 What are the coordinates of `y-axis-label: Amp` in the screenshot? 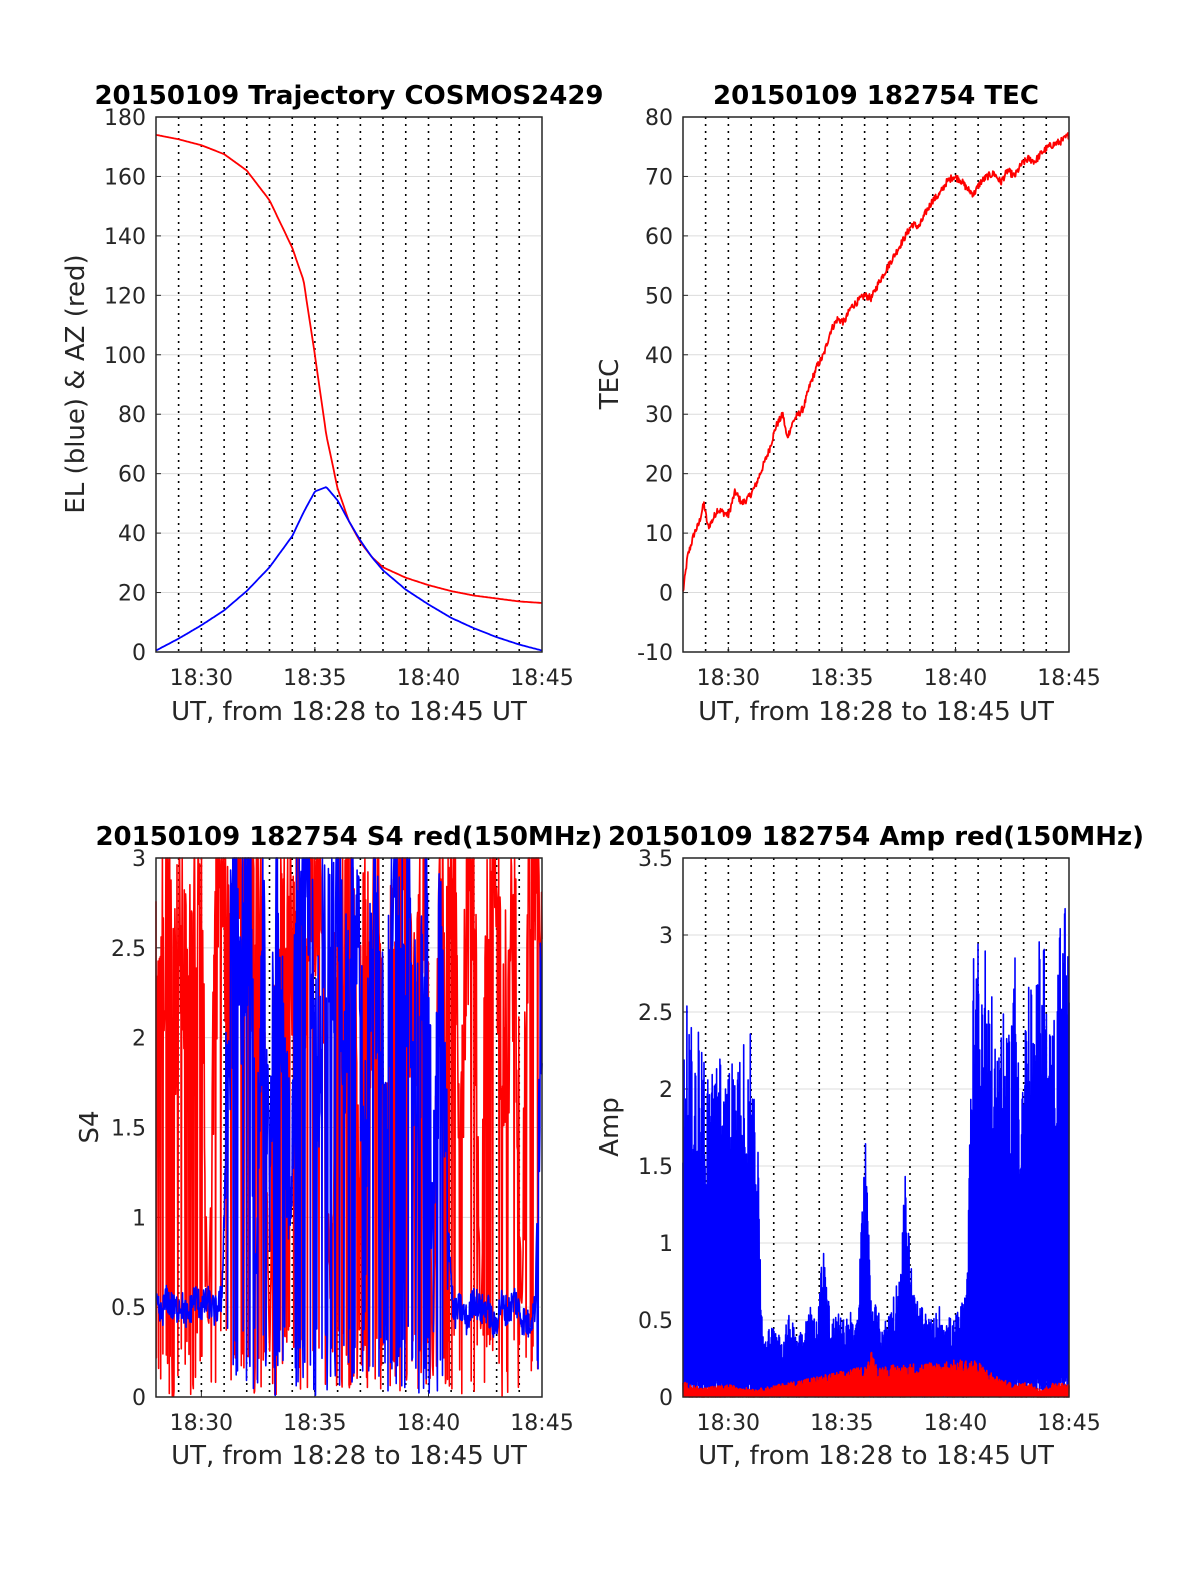 It's located at (610, 1127).